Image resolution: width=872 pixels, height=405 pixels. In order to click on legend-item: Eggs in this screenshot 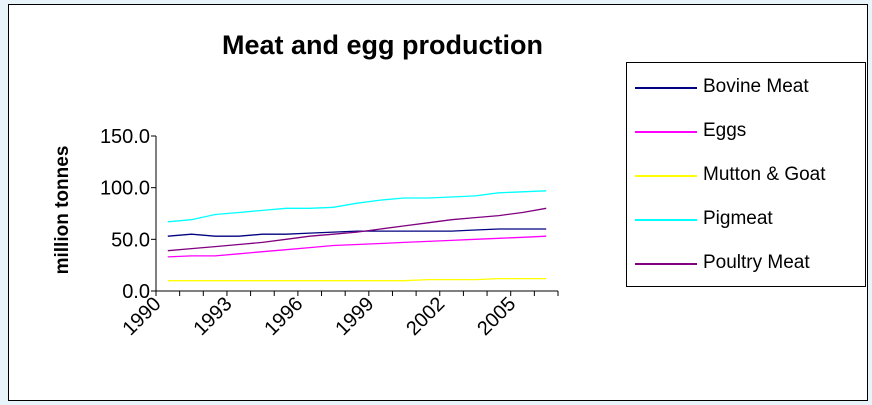, I will do `click(745, 132)`.